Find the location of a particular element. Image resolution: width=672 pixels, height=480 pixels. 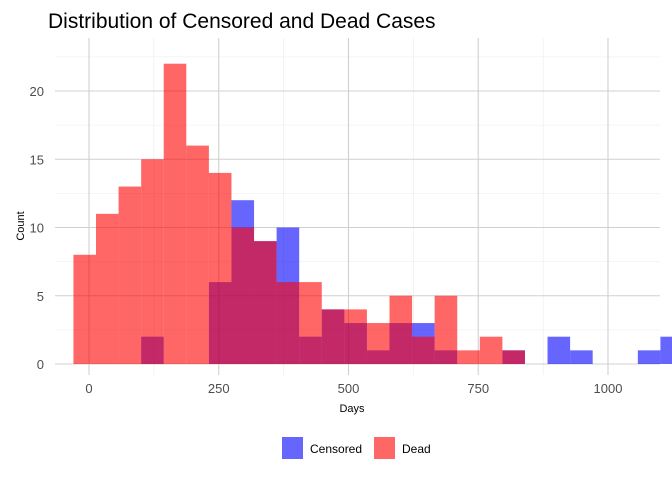

y-tick-label: 5 is located at coordinates (40, 296).